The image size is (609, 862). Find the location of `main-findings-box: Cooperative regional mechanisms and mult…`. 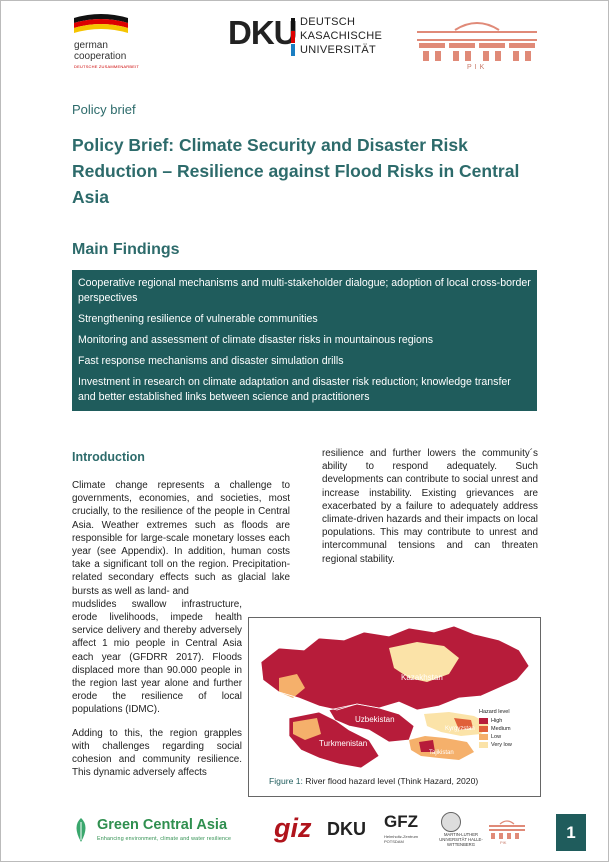

main-findings-box: Cooperative regional mechanisms and mult… is located at coordinates (304, 340).